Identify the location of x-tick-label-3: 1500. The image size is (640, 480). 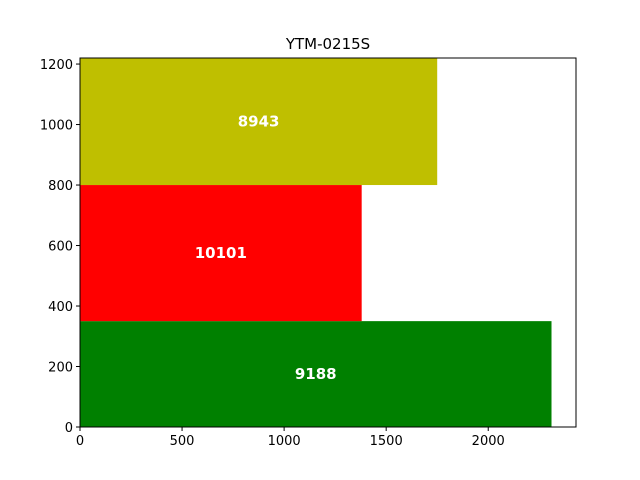
(386, 441).